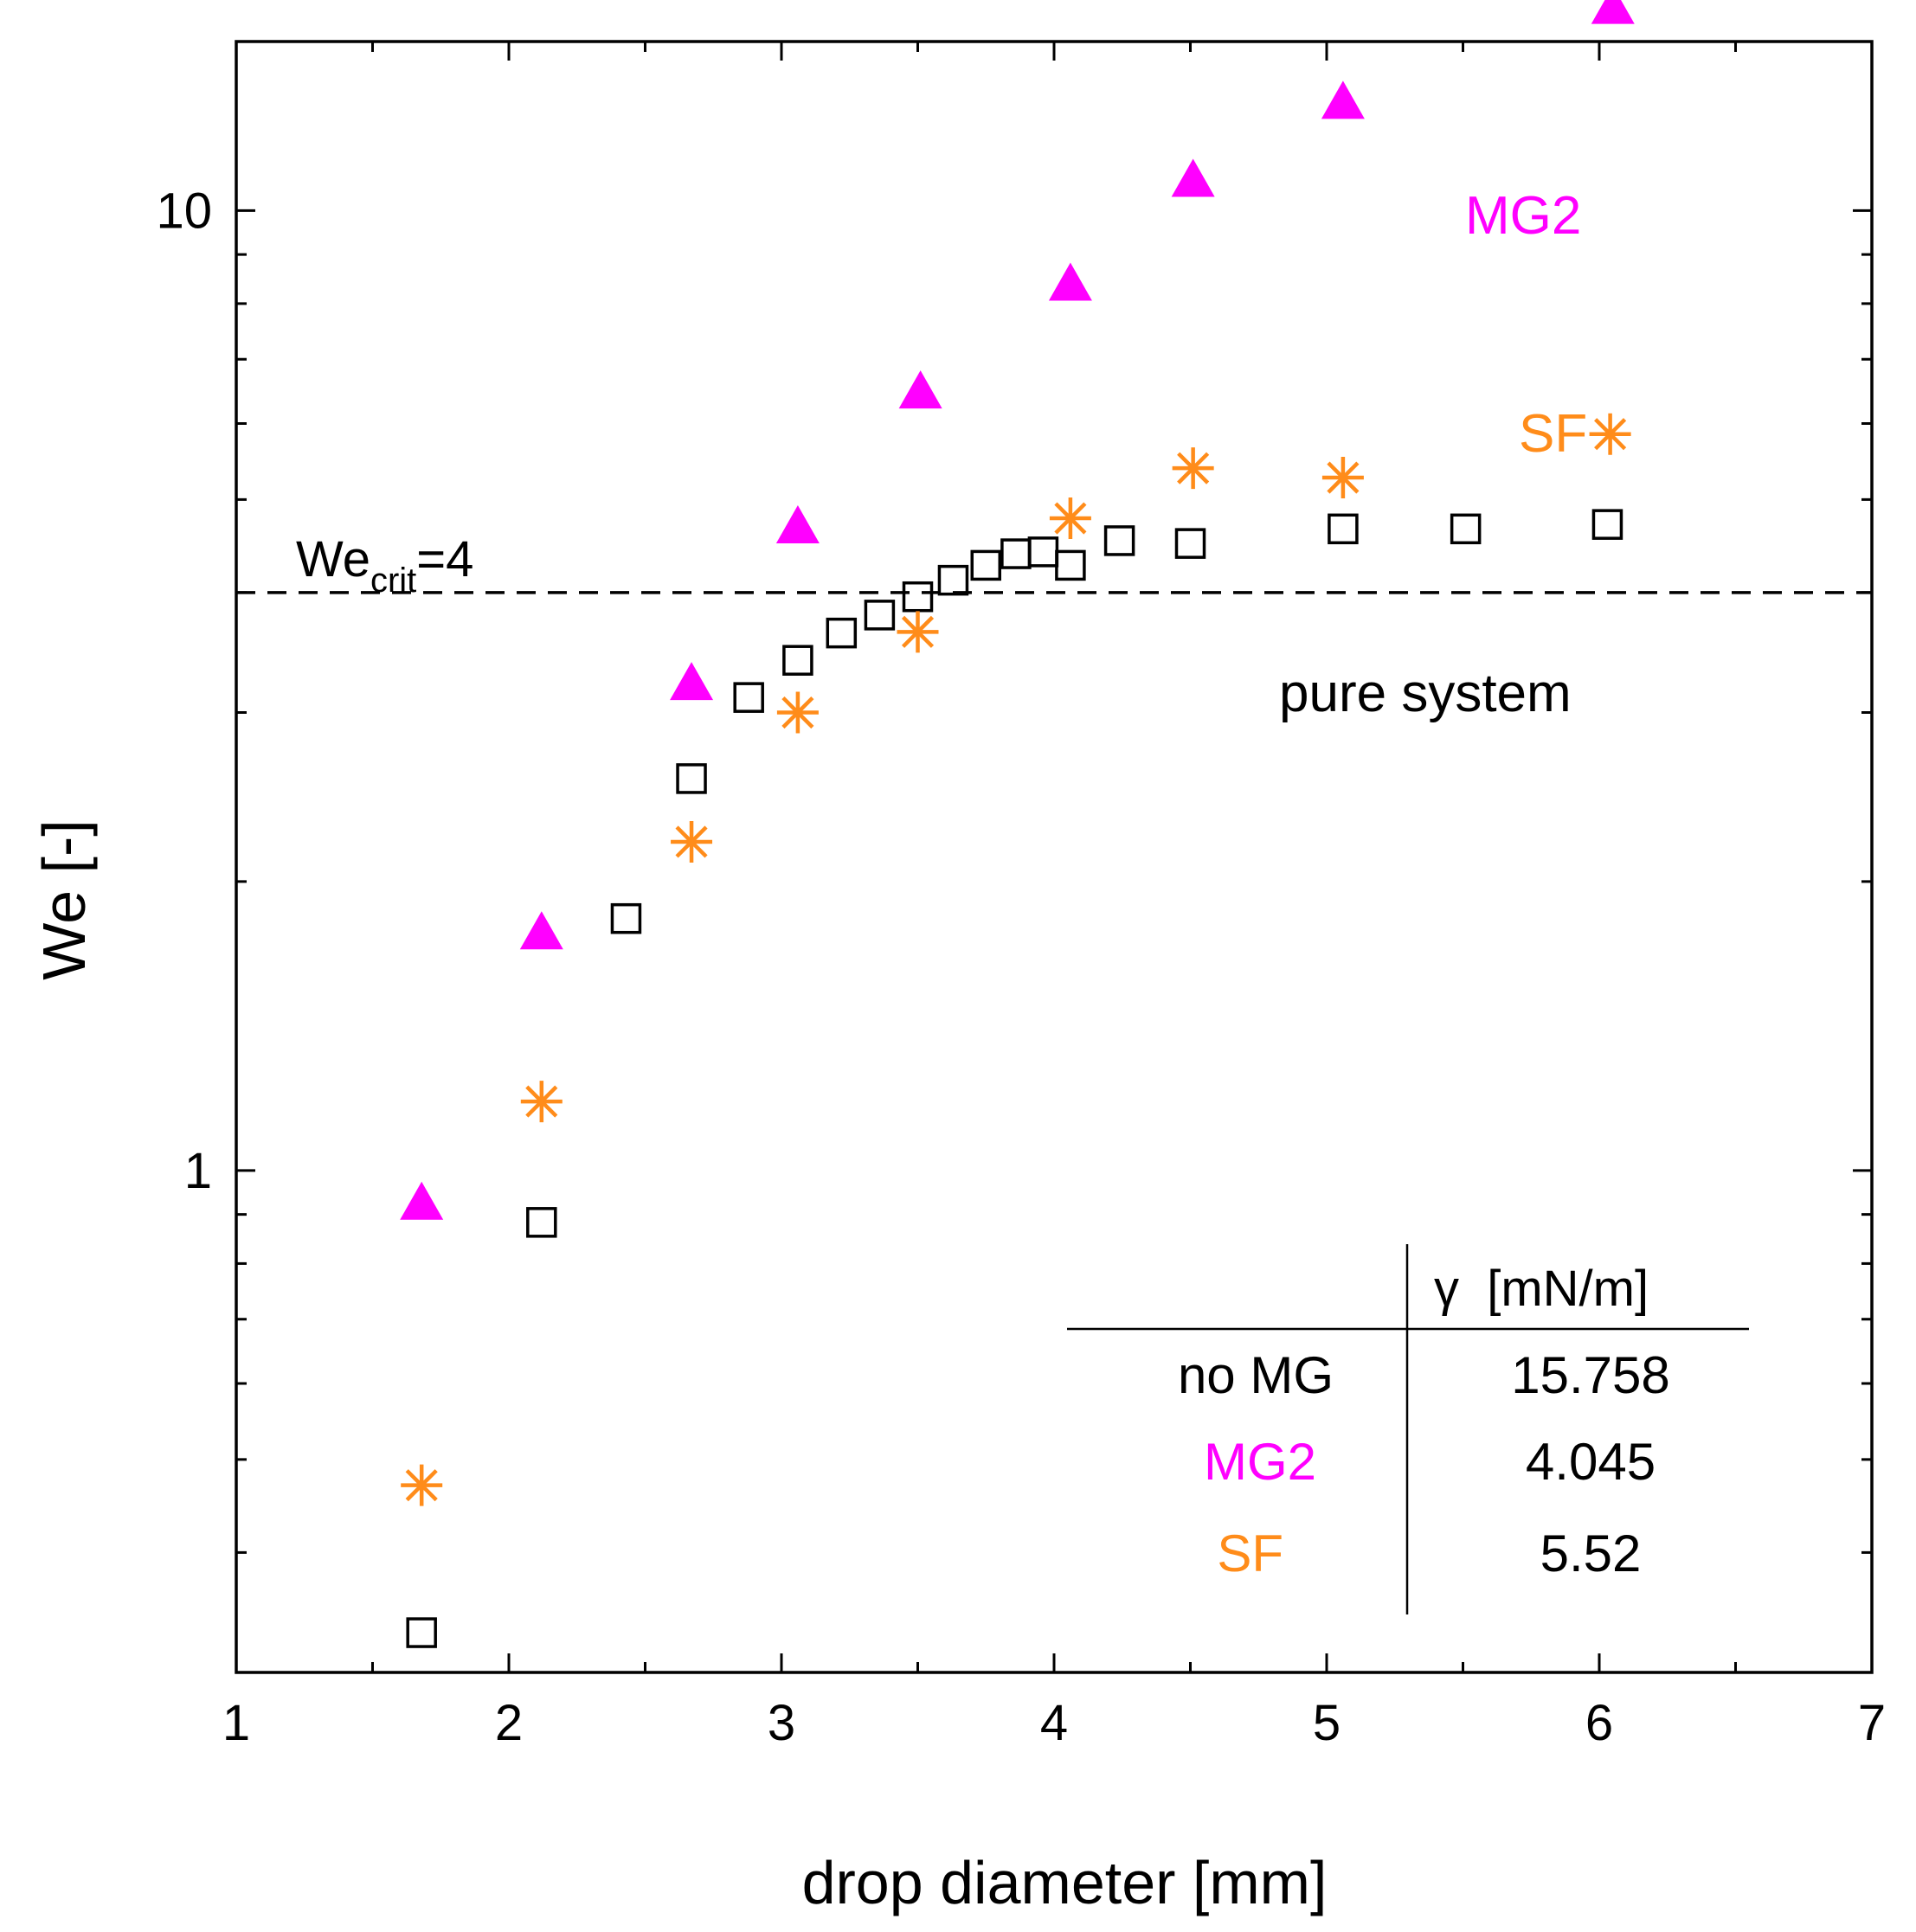 The width and height of the screenshot is (1916, 1932). Describe the element at coordinates (198, 1171) in the screenshot. I see `y-tick-label: 1` at that location.